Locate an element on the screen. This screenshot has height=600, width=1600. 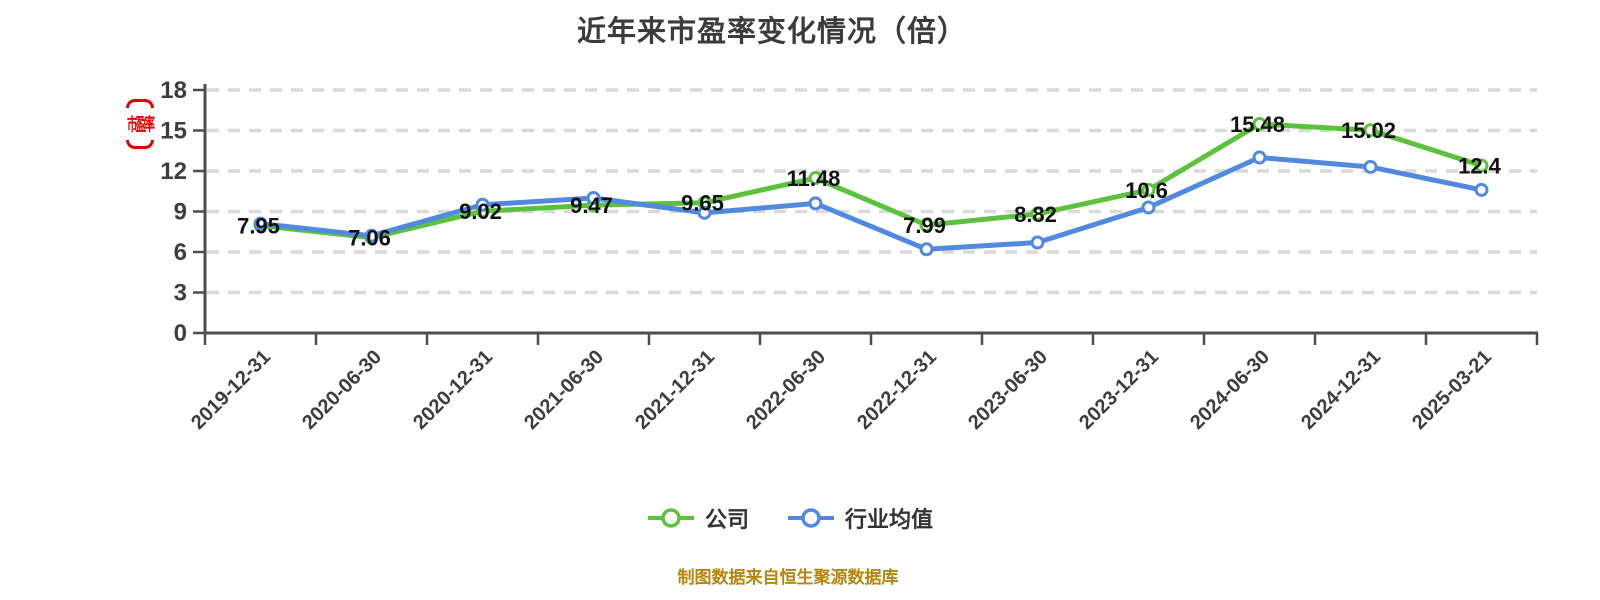
x-axis-label: 2024-12-31 is located at coordinates (1341, 390).